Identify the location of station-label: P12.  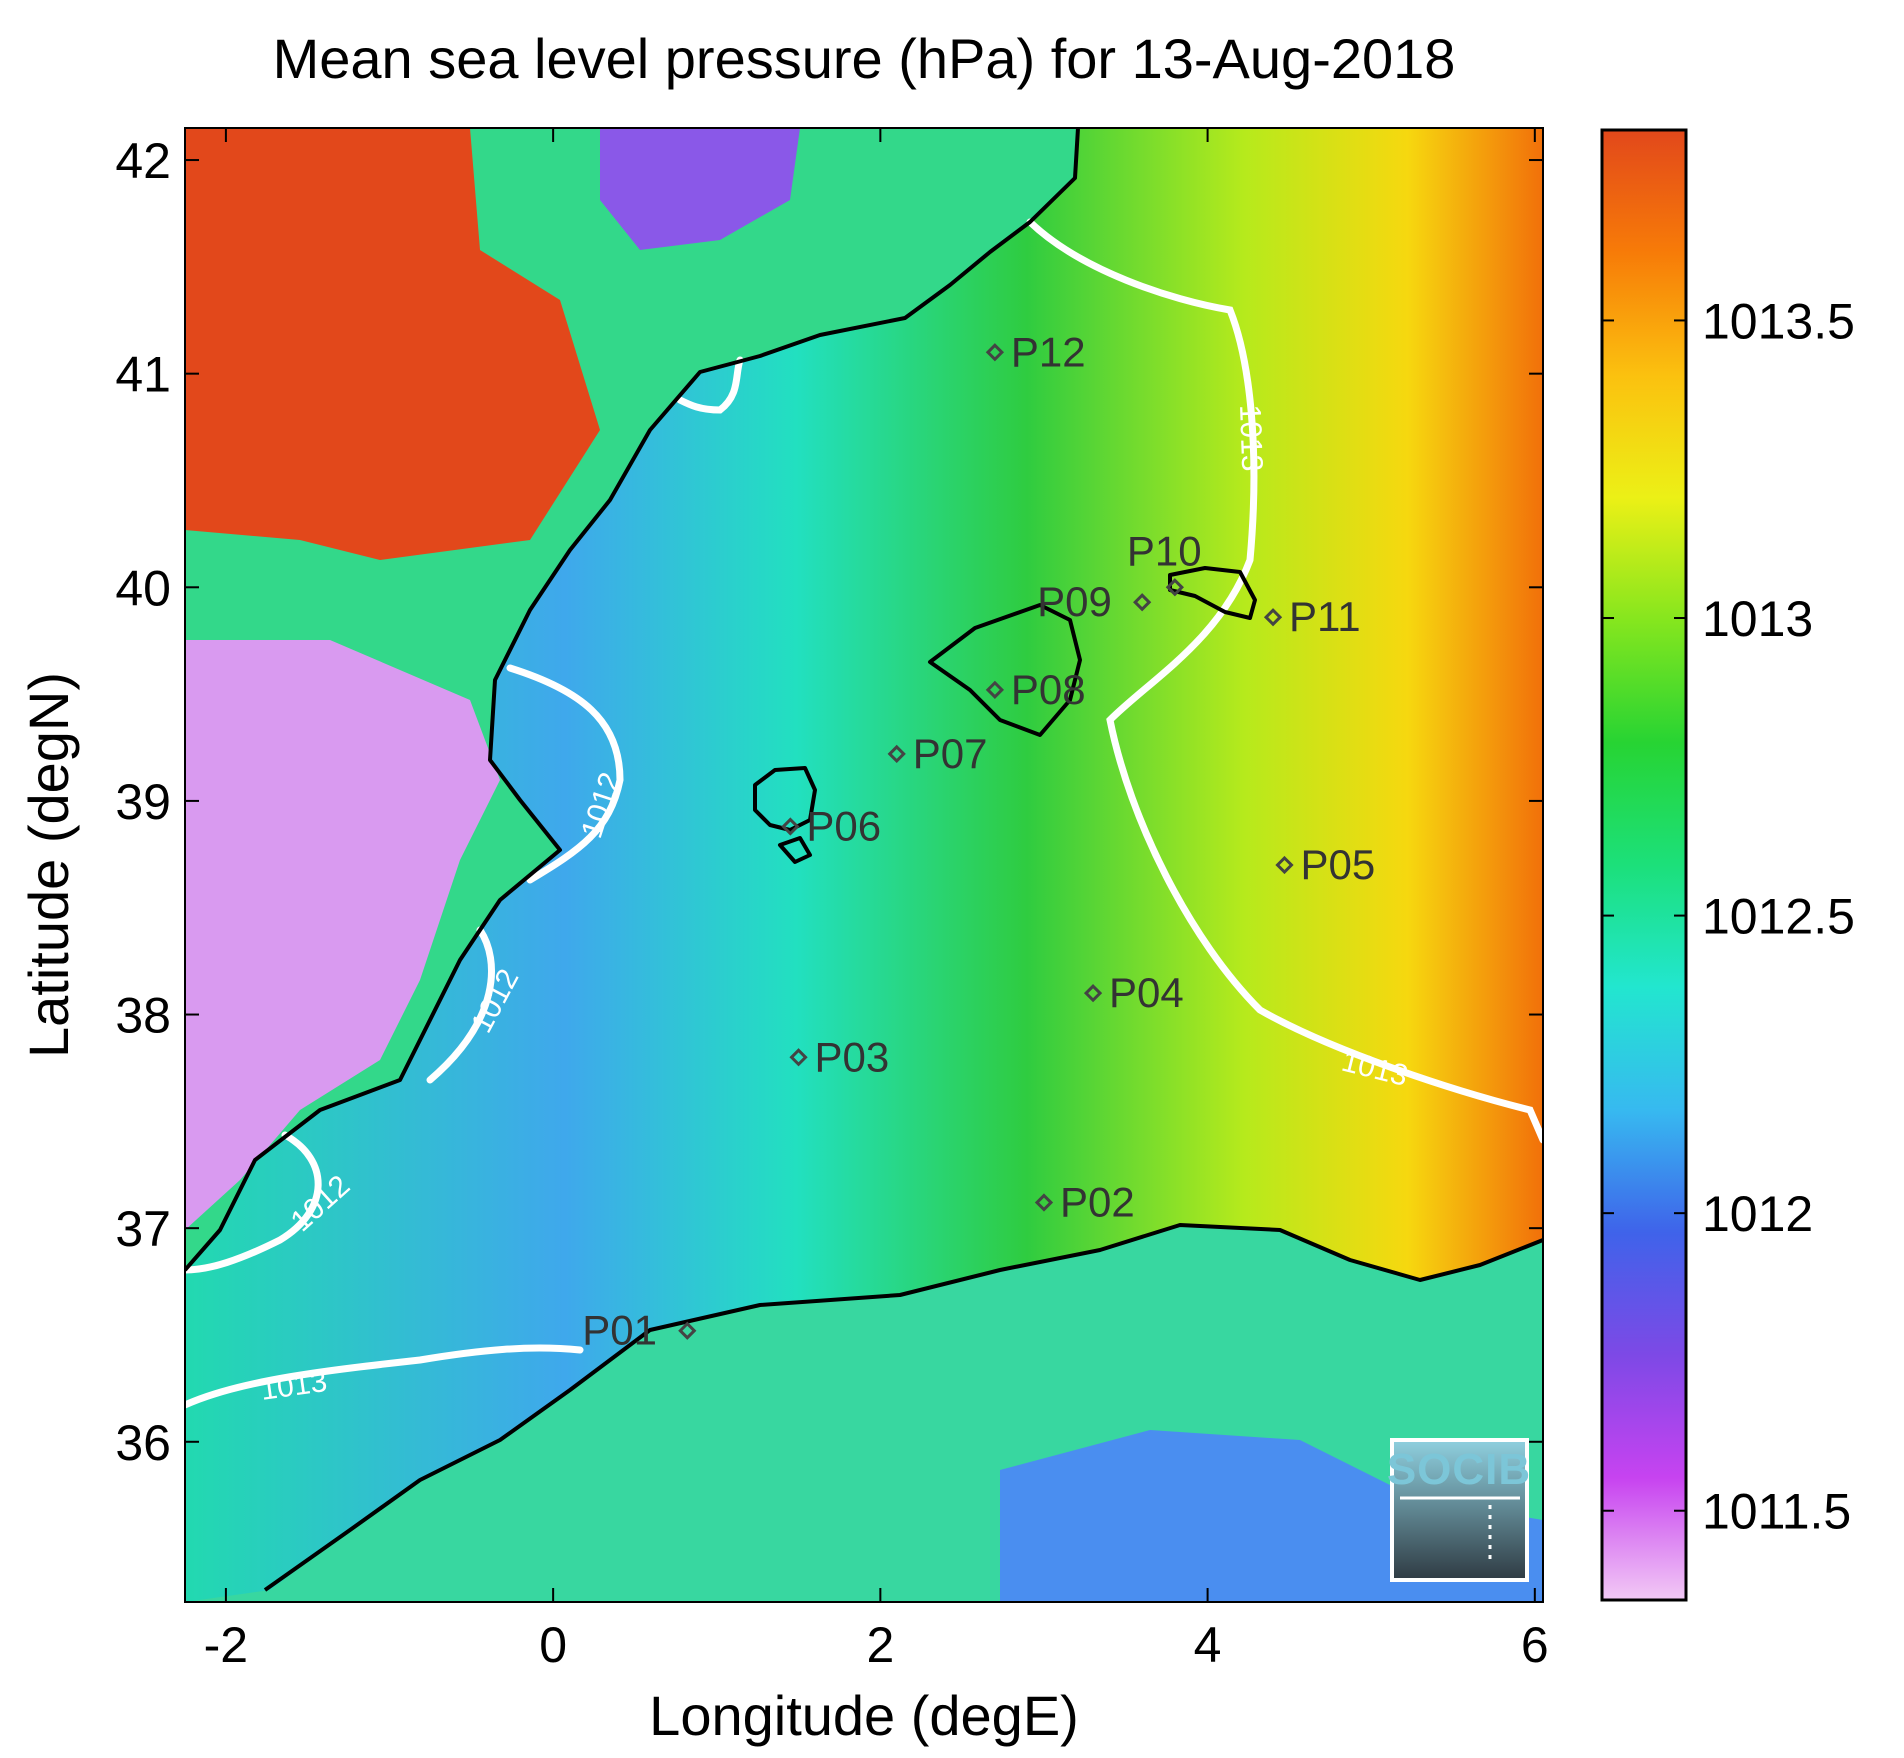
(1048, 351).